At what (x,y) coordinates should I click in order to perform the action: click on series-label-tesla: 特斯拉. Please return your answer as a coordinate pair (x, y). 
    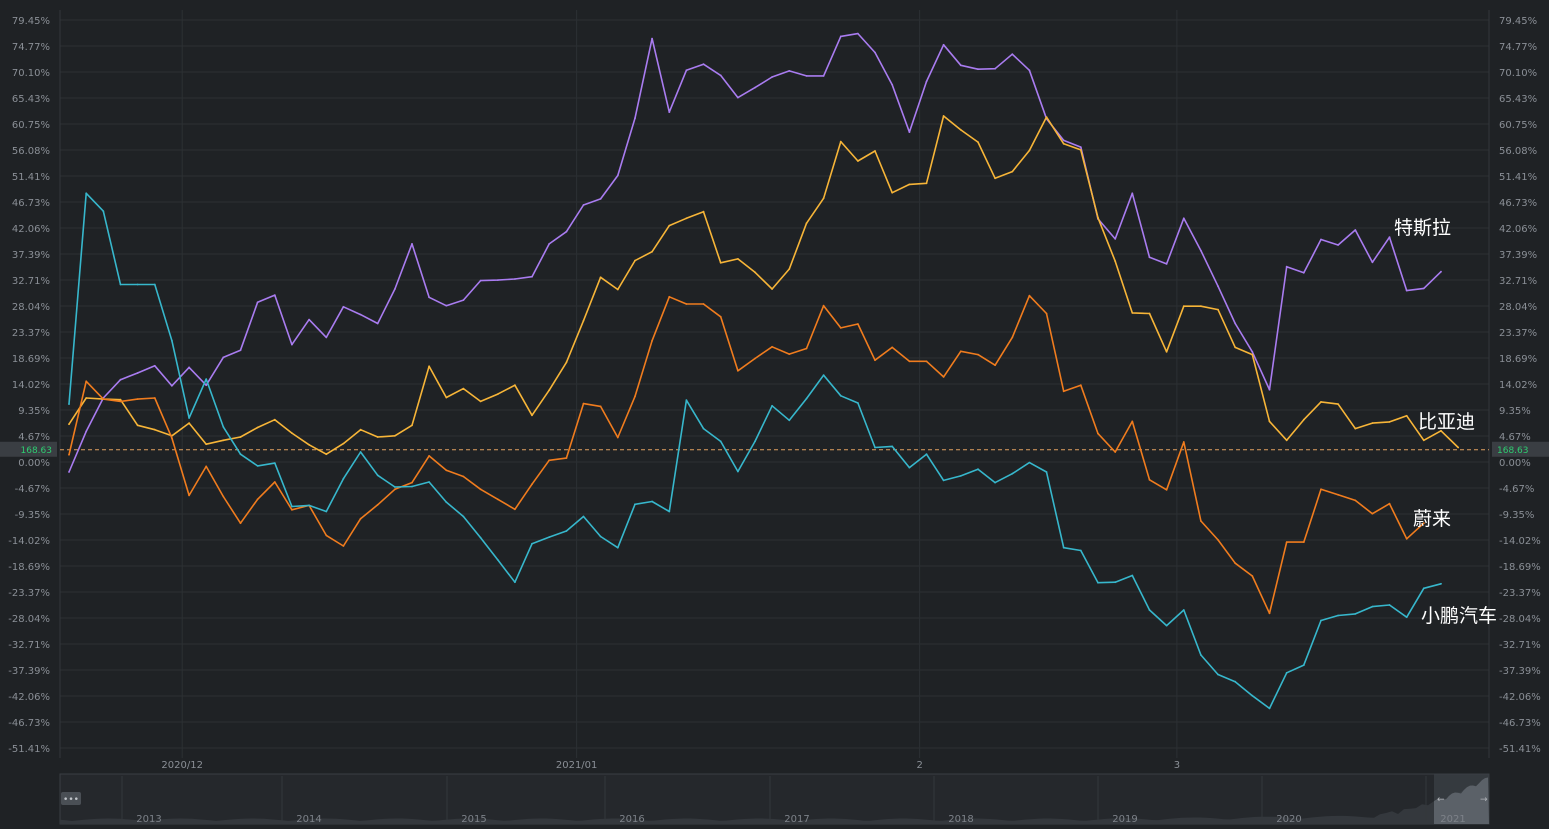
    Looking at the image, I should click on (1422, 228).